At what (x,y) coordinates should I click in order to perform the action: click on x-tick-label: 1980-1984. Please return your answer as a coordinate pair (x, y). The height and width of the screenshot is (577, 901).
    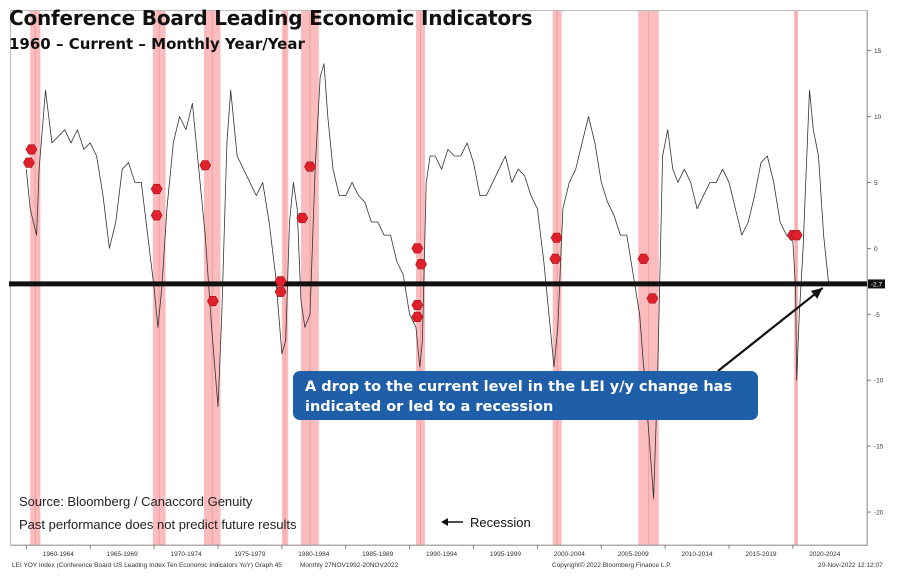
    Looking at the image, I should click on (313, 554).